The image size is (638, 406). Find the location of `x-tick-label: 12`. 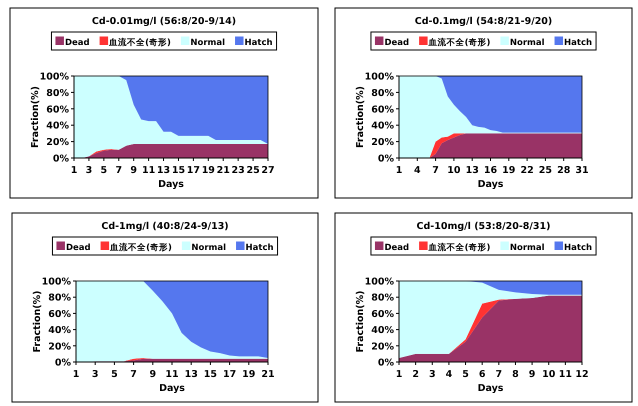

x-tick-label: 12 is located at coordinates (582, 374).